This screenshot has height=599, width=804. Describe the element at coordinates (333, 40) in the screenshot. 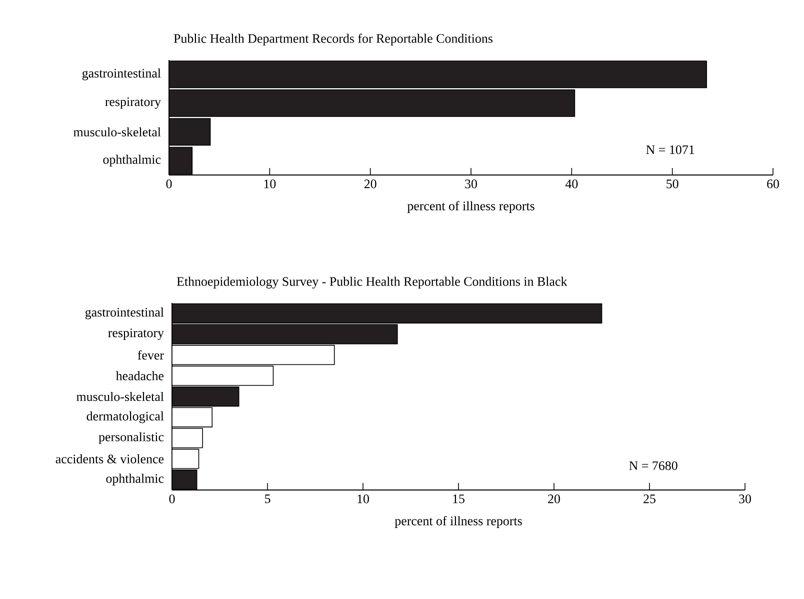

I see `chart-title: Public Health Department Records for Reportable Conditions` at that location.